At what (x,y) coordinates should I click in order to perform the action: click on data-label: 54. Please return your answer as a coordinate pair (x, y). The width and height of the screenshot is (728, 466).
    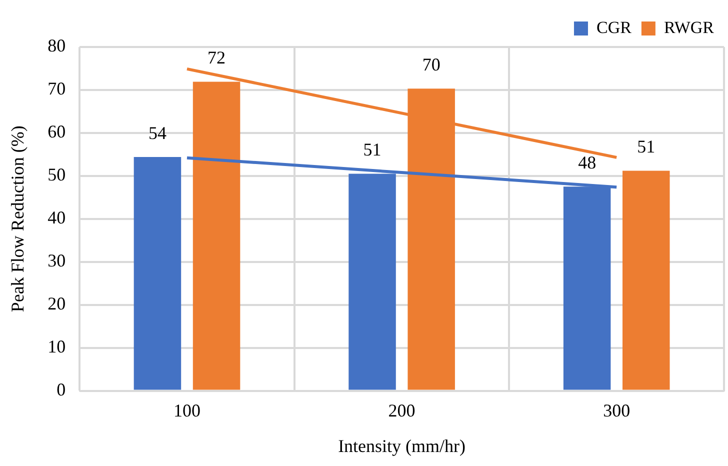
    Looking at the image, I should click on (157, 132).